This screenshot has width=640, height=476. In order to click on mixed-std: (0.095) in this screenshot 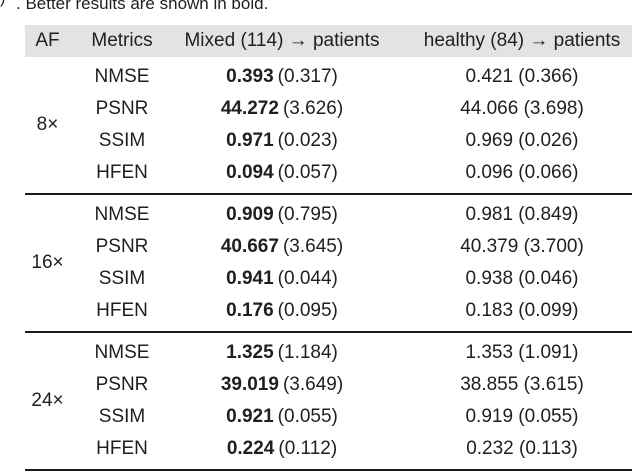, I will do `click(307, 310)`.